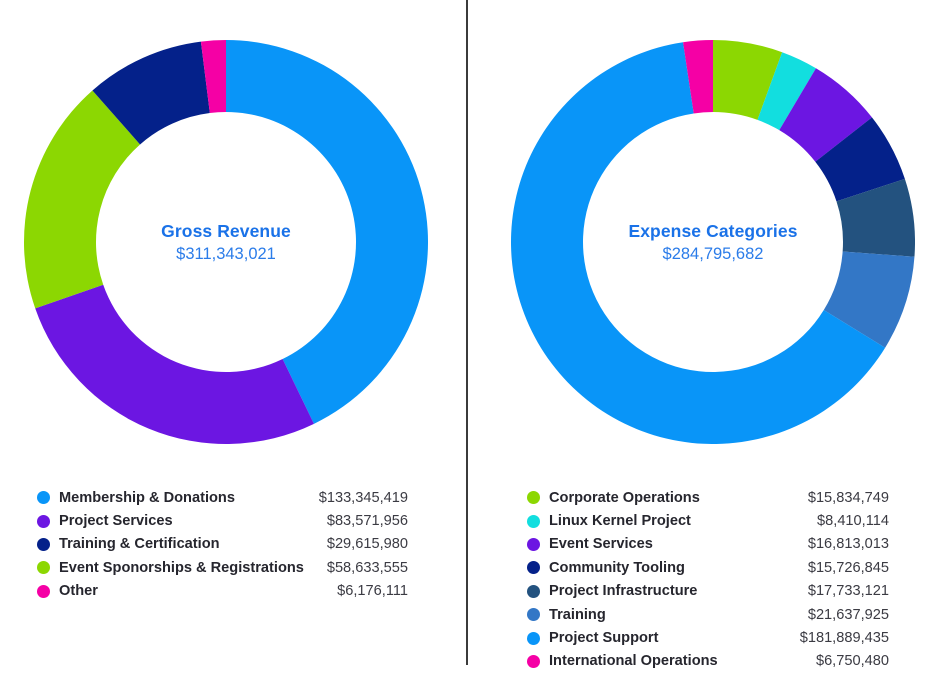  Describe the element at coordinates (848, 544) in the screenshot. I see `legend-value: $16,813,013` at that location.